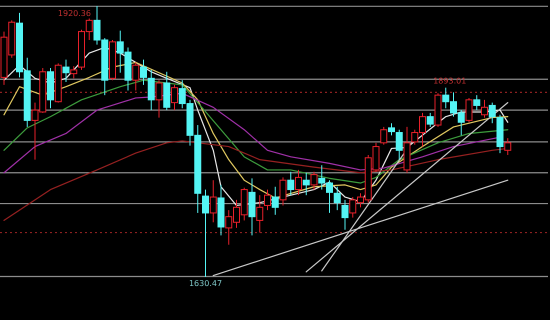 This screenshot has width=550, height=320. I want to click on annotation: 1893.01, so click(449, 81).